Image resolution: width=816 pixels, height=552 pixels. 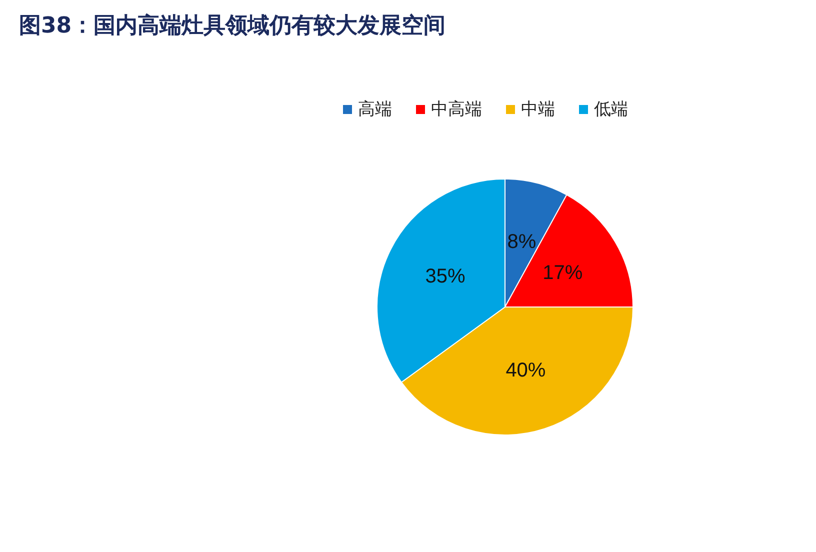 I want to click on legend-label: 高端, so click(x=375, y=110).